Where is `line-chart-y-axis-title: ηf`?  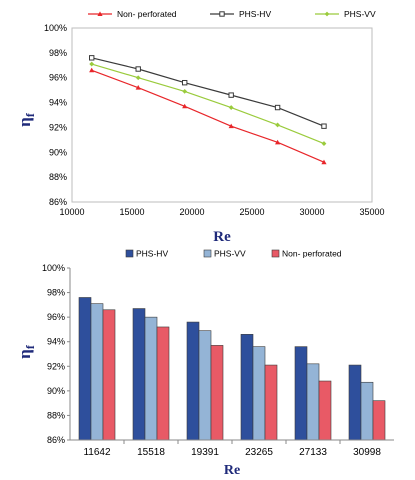
line-chart-y-axis-title: ηf is located at coordinates (26, 119).